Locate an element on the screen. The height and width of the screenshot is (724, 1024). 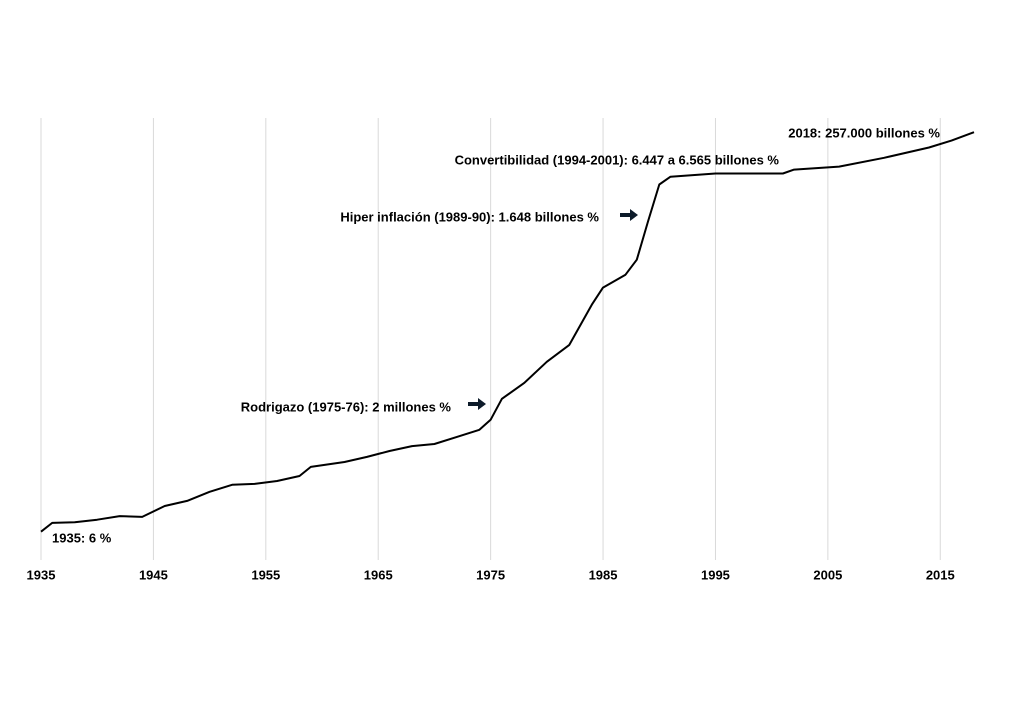
x-tick-label: 2005 is located at coordinates (827, 574).